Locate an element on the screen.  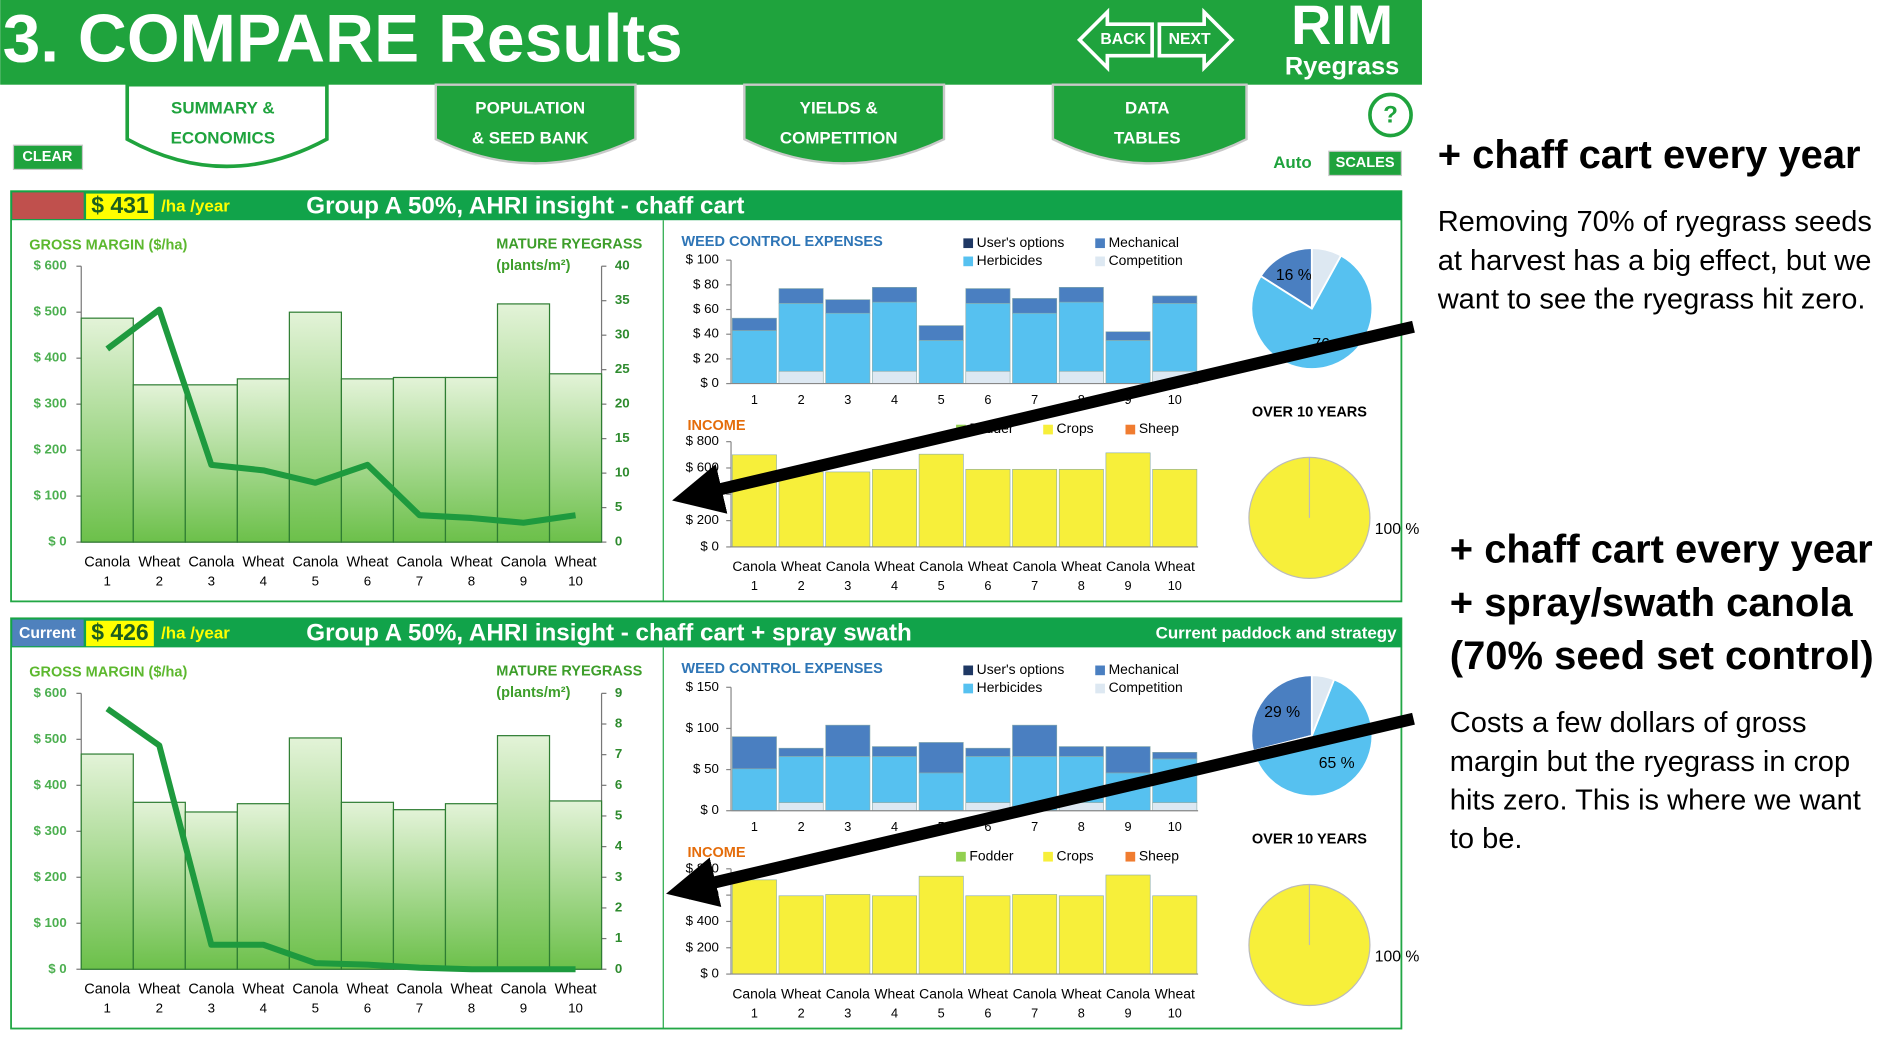
back-label: BACK is located at coordinates (1123, 39).